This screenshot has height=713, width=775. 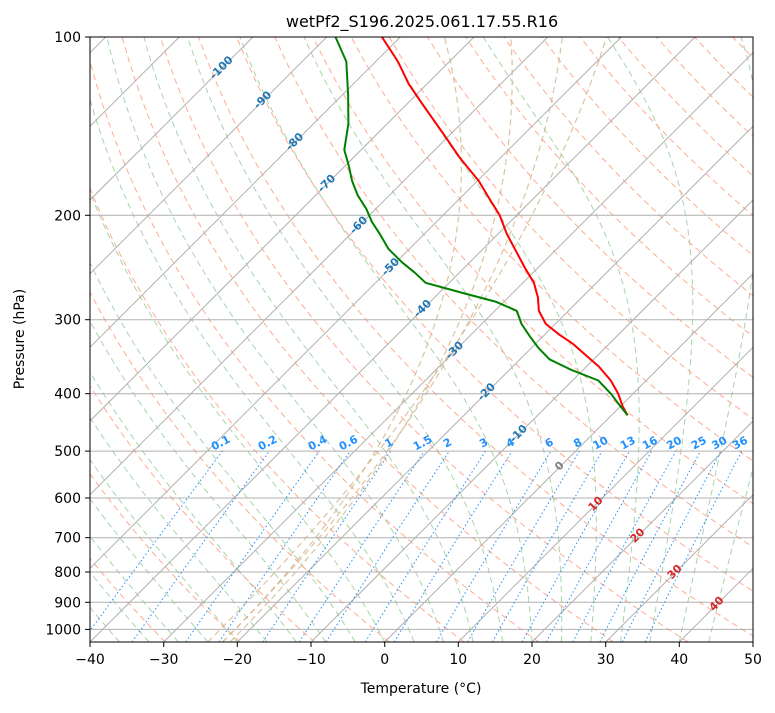 I want to click on isotherm-label: -80, so click(x=294, y=141).